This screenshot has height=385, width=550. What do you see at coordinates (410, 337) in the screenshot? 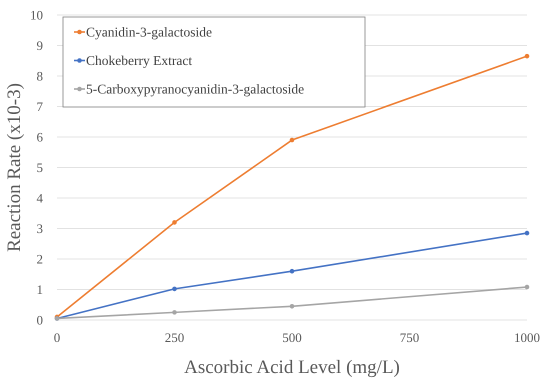
I see `x-tick-label: 750` at bounding box center [410, 337].